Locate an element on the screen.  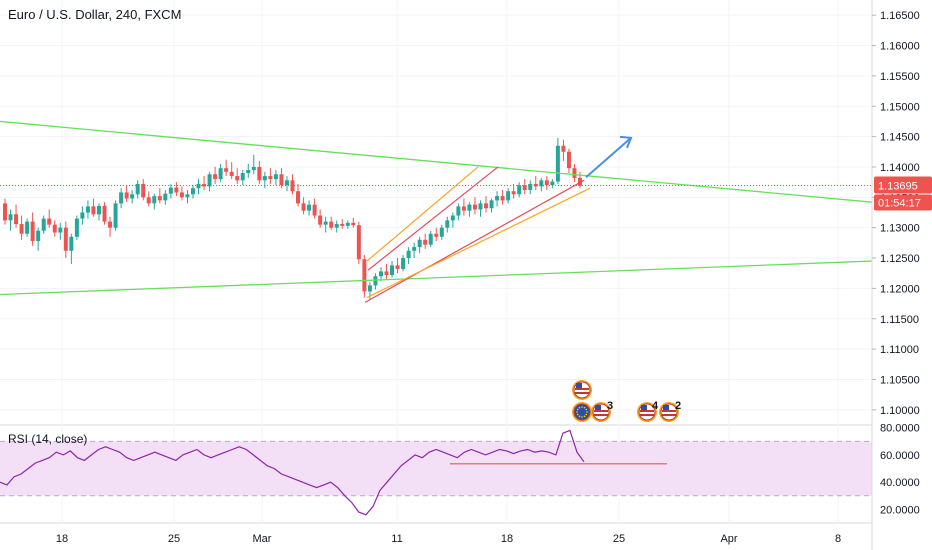
rsi-tick-label: 80.0000 is located at coordinates (900, 429).